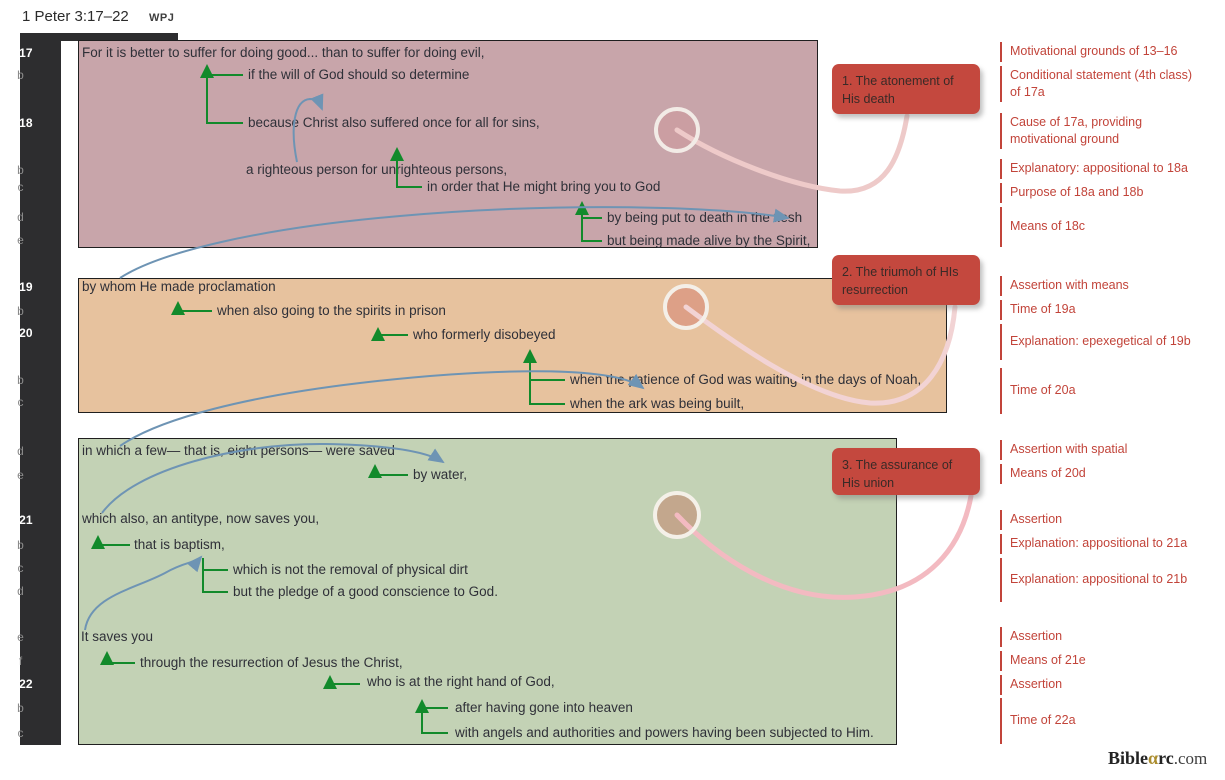 Image resolution: width=1225 pixels, height=780 pixels. Describe the element at coordinates (20, 53) in the screenshot. I see `verse-ref: 3:17` at that location.